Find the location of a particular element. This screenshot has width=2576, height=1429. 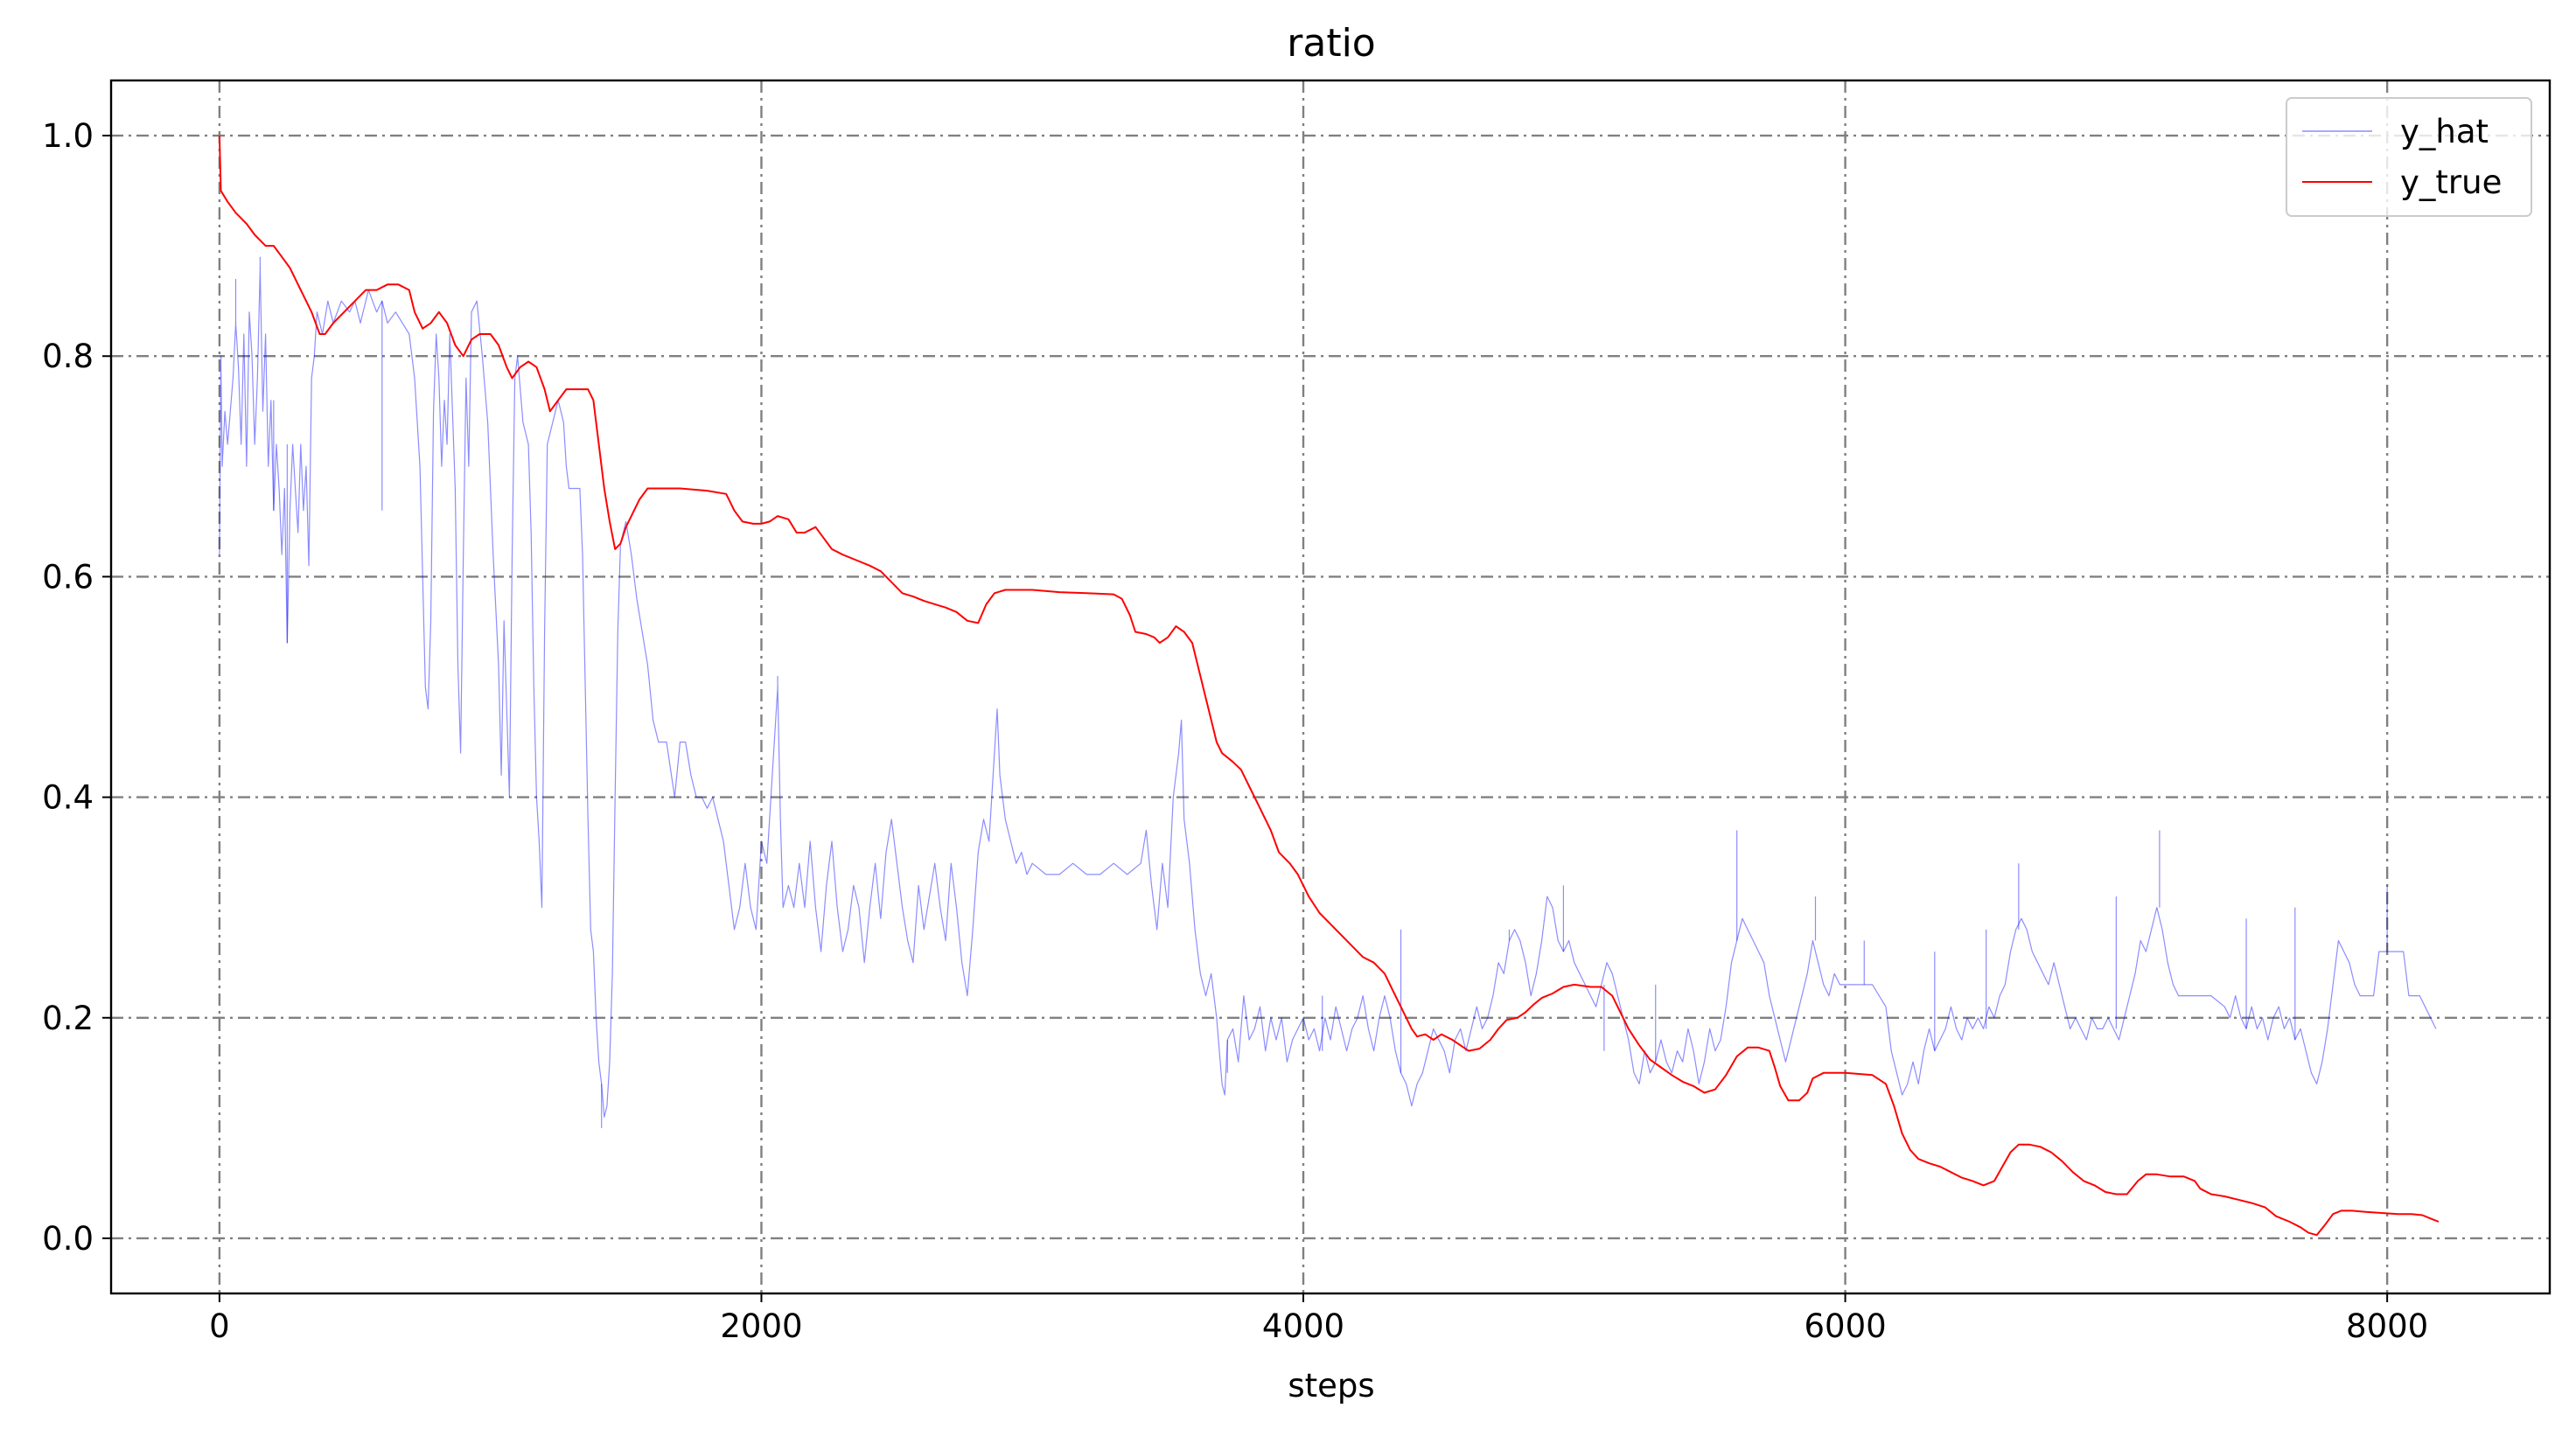

x-axis-label: steps is located at coordinates (1331, 1386).